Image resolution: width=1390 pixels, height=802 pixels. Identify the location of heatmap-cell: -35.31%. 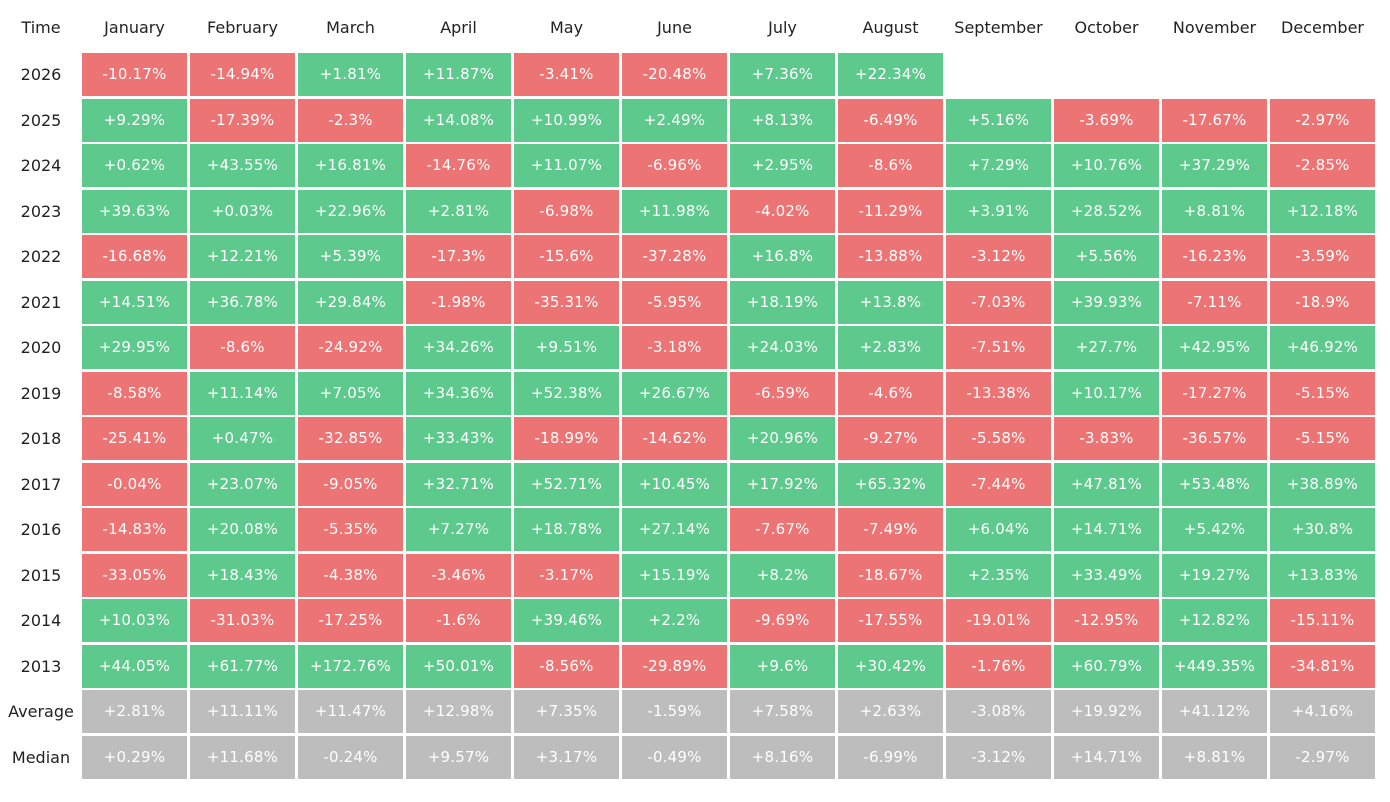
(566, 302).